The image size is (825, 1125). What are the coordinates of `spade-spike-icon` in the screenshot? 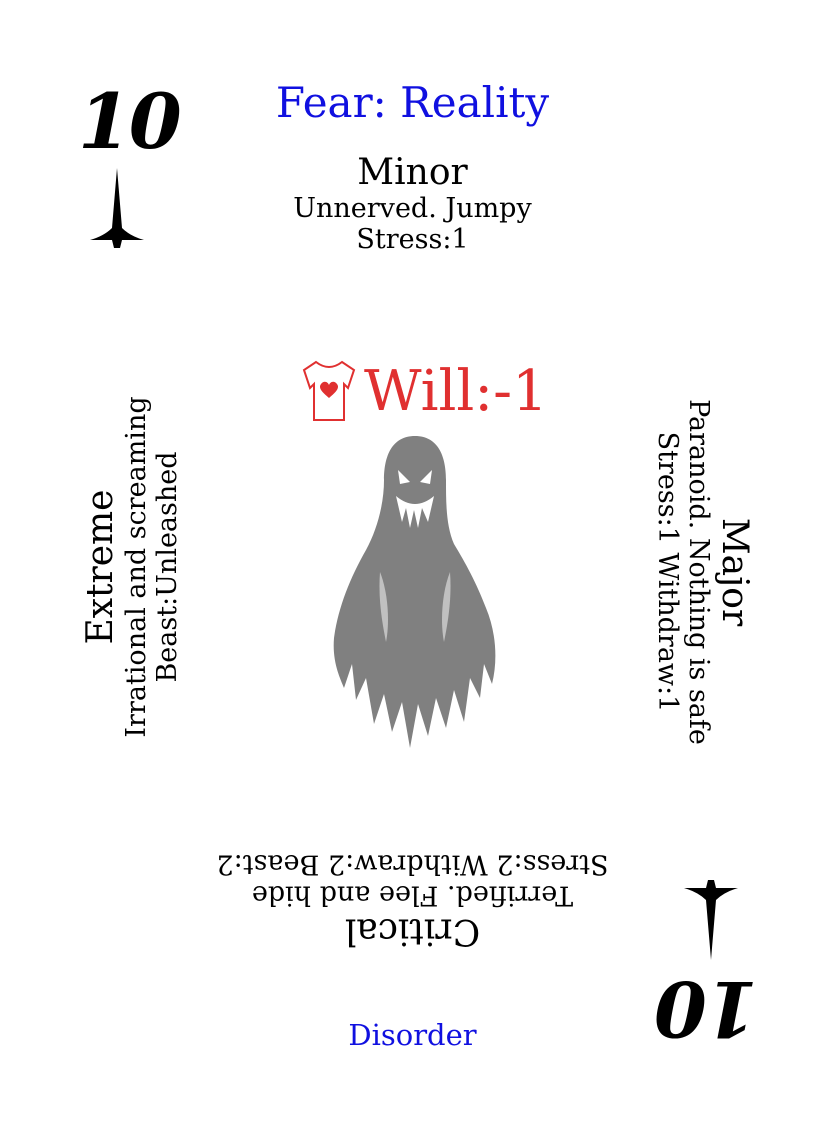 It's located at (117, 208).